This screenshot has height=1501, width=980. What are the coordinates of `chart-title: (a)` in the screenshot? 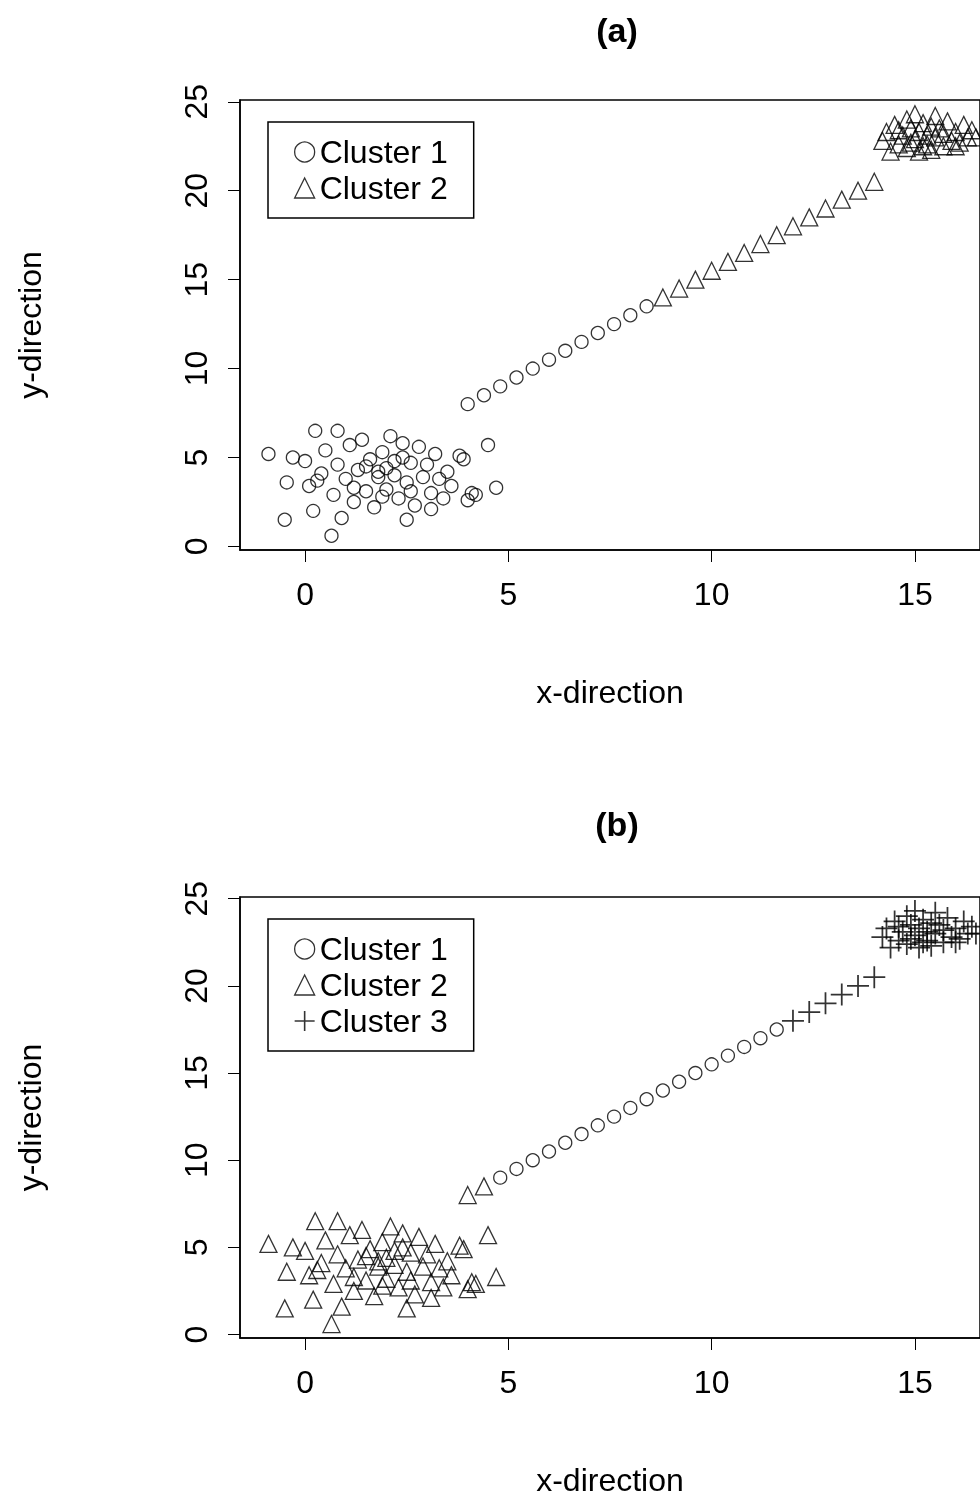 It's located at (617, 30).